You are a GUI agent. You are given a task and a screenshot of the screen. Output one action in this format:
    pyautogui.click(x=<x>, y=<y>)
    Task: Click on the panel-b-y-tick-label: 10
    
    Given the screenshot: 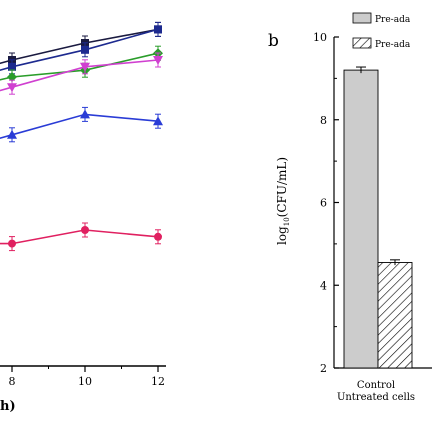 What is the action you would take?
    pyautogui.click(x=320, y=37)
    